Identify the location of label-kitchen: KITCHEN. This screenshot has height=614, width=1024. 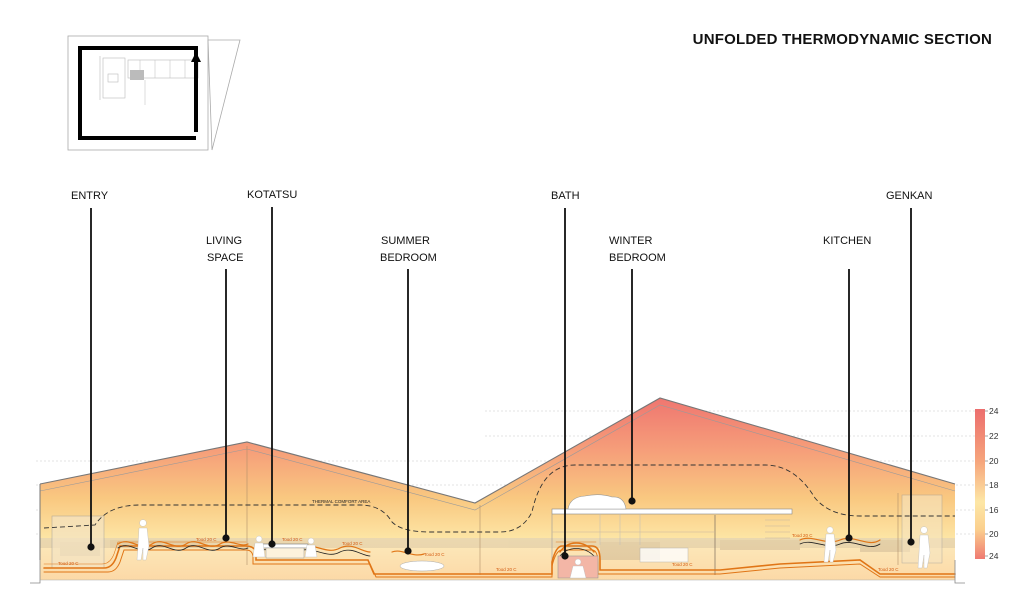
(847, 388).